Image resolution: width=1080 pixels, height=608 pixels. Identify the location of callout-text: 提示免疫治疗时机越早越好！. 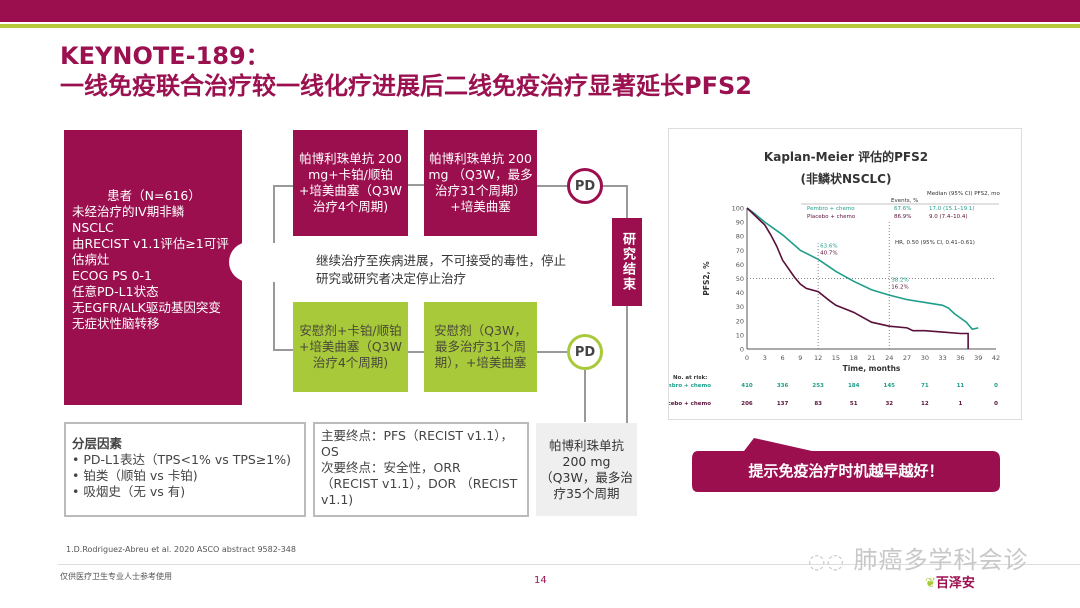
(846, 471).